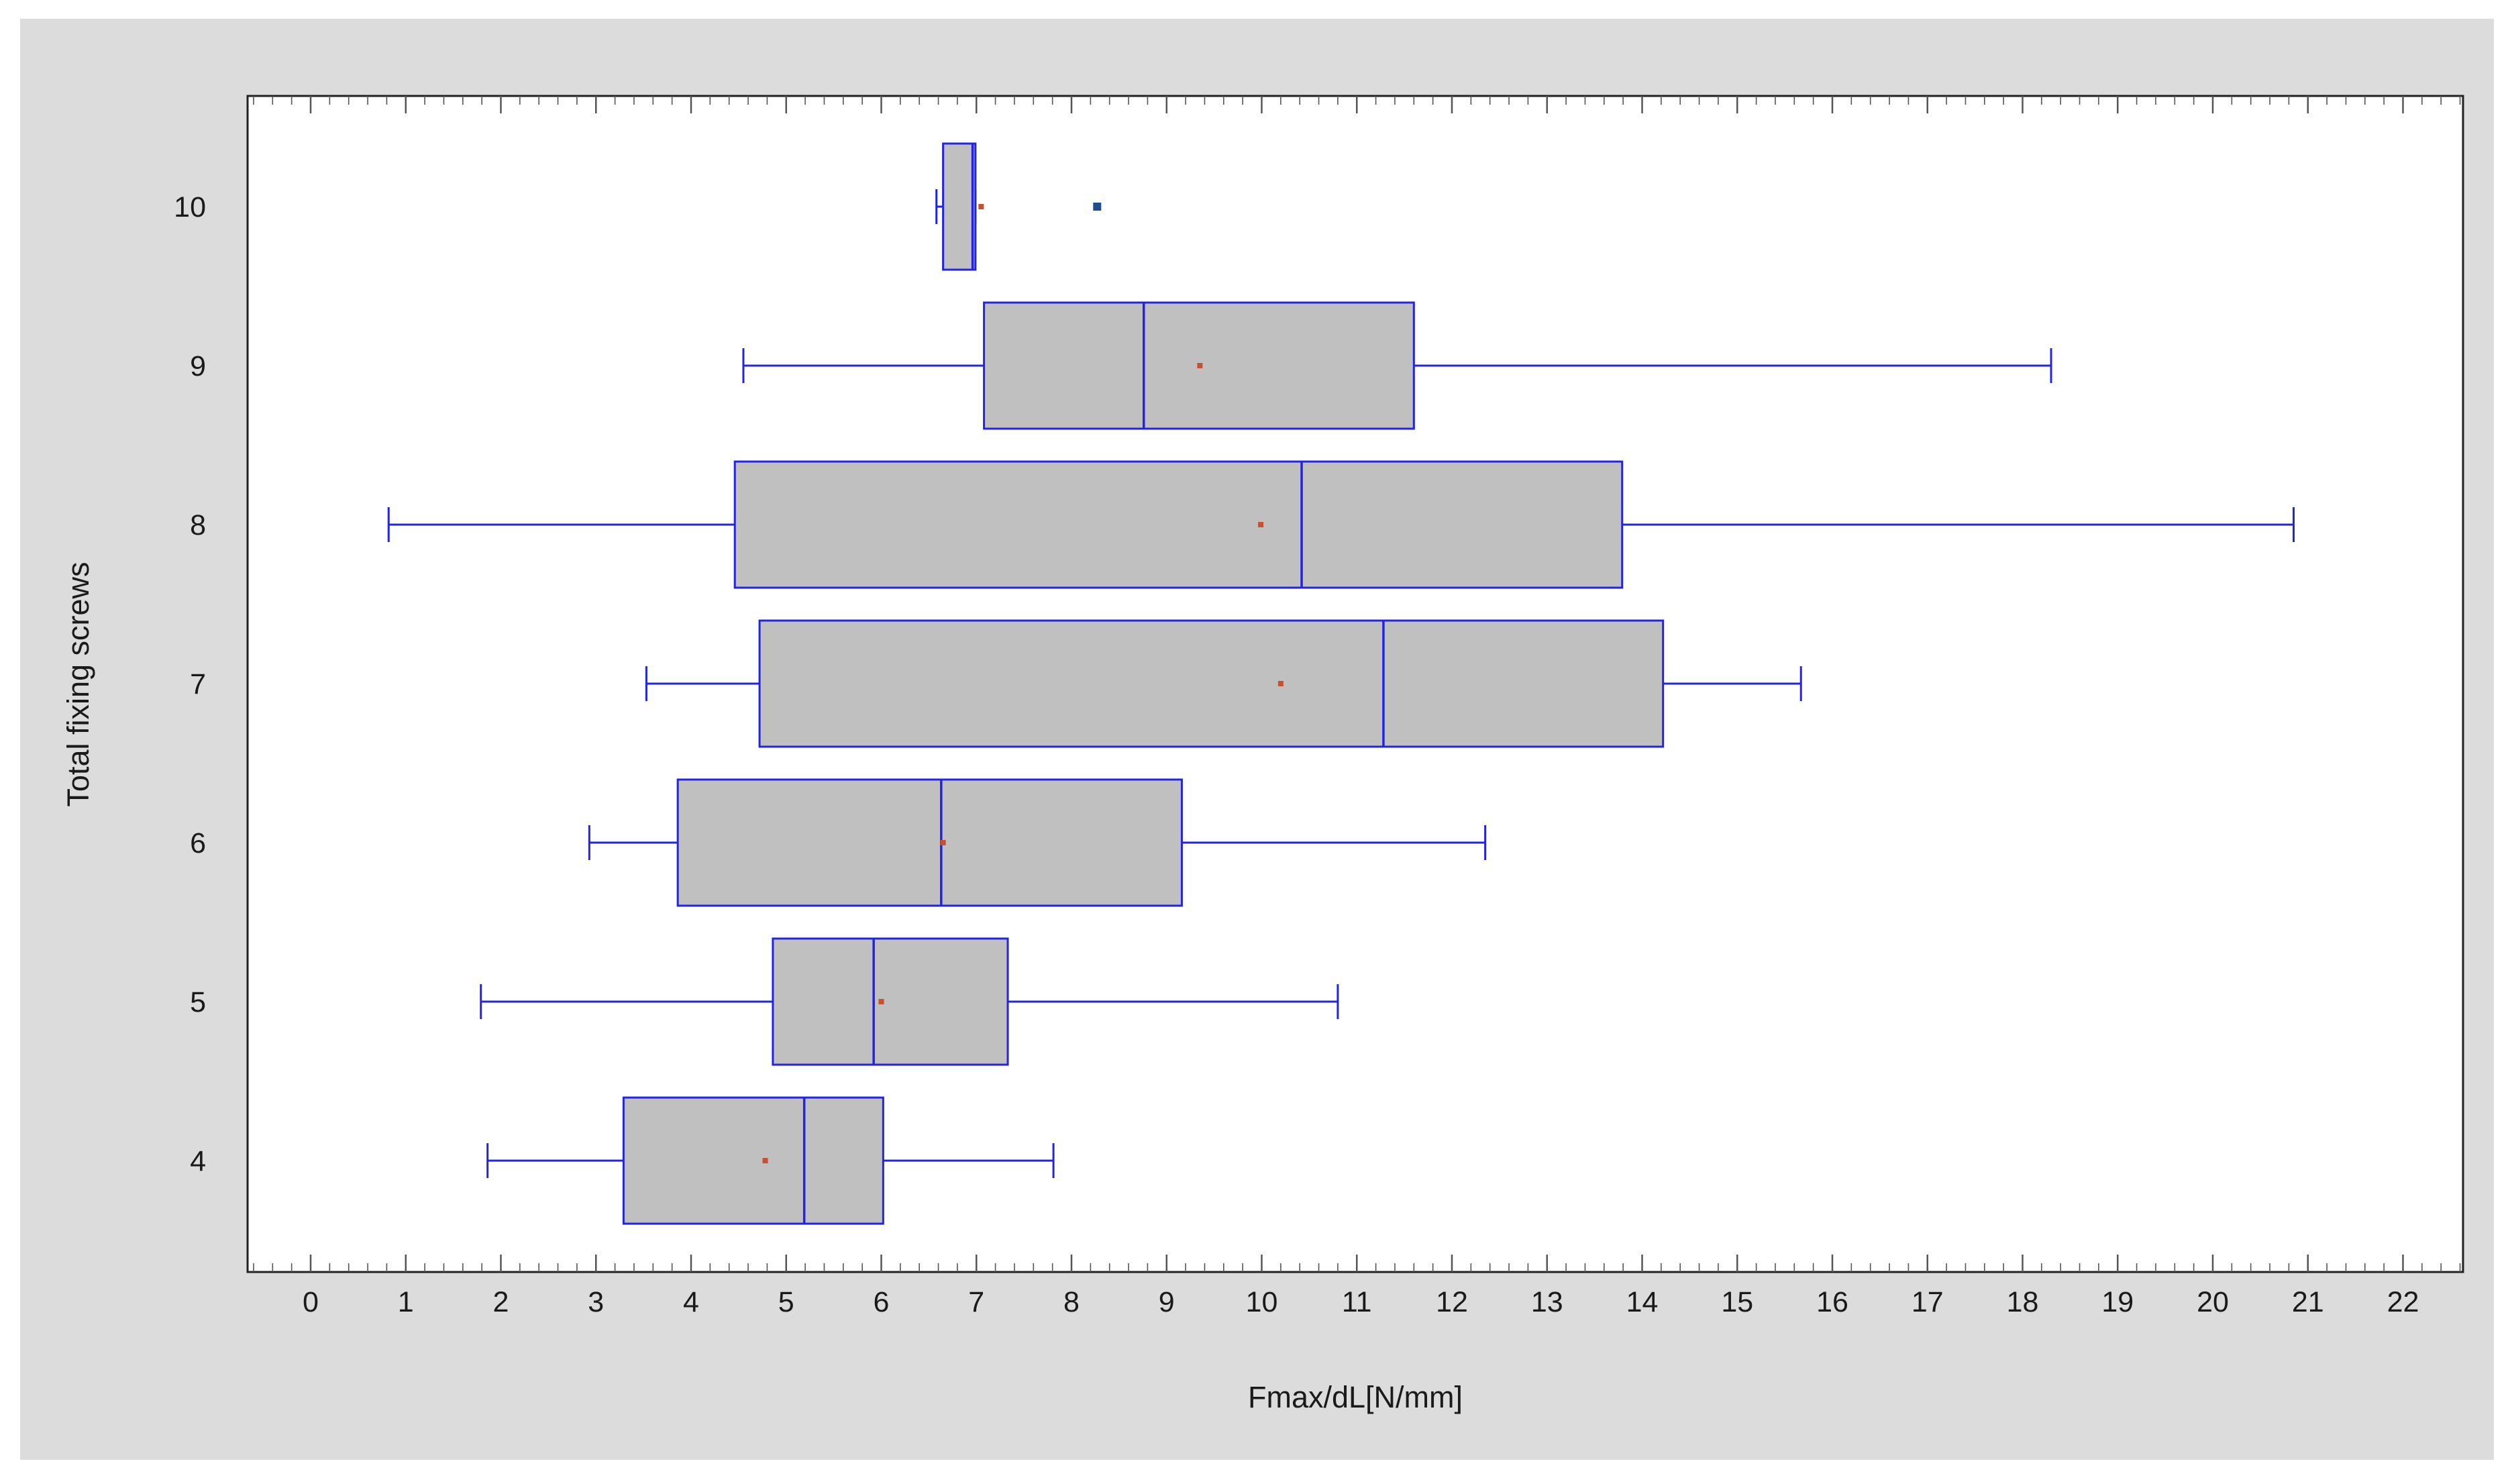 Image resolution: width=2510 pixels, height=1484 pixels. What do you see at coordinates (1928, 1302) in the screenshot?
I see `x-tick-label: 17` at bounding box center [1928, 1302].